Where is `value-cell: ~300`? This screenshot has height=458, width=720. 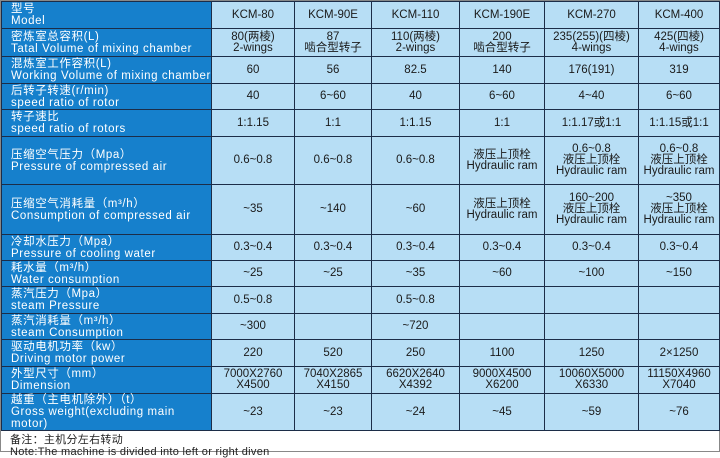 value-cell: ~300 is located at coordinates (253, 326).